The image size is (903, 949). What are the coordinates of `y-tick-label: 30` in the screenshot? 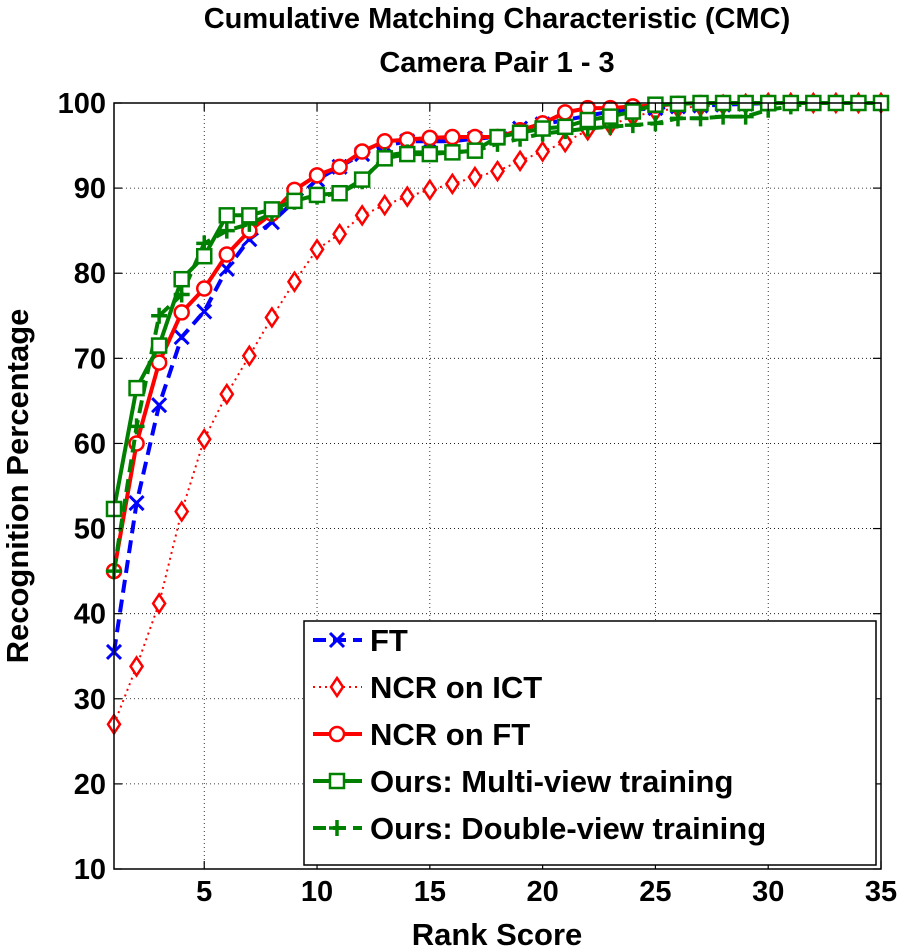 It's located at (90, 700).